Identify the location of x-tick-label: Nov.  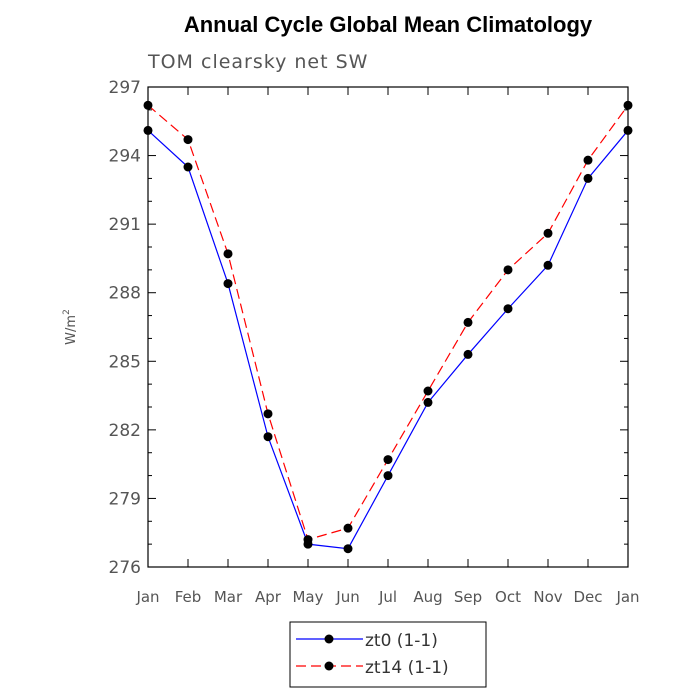
(547, 597).